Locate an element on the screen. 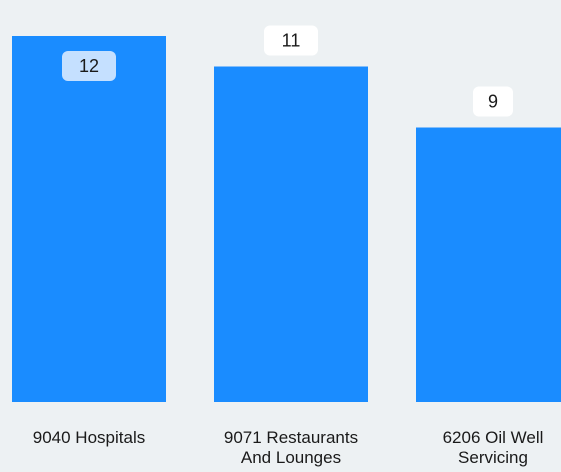 The height and width of the screenshot is (472, 561). category-label-1-line-1: And Lounges is located at coordinates (291, 457).